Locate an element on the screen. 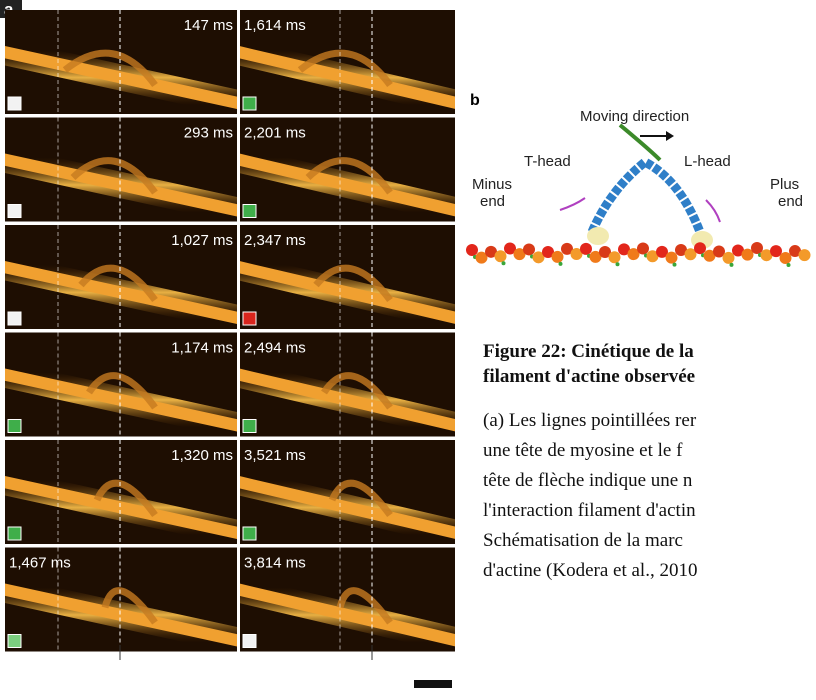 This screenshot has width=816, height=700. frame: 1,614 ms is located at coordinates (347, 62).